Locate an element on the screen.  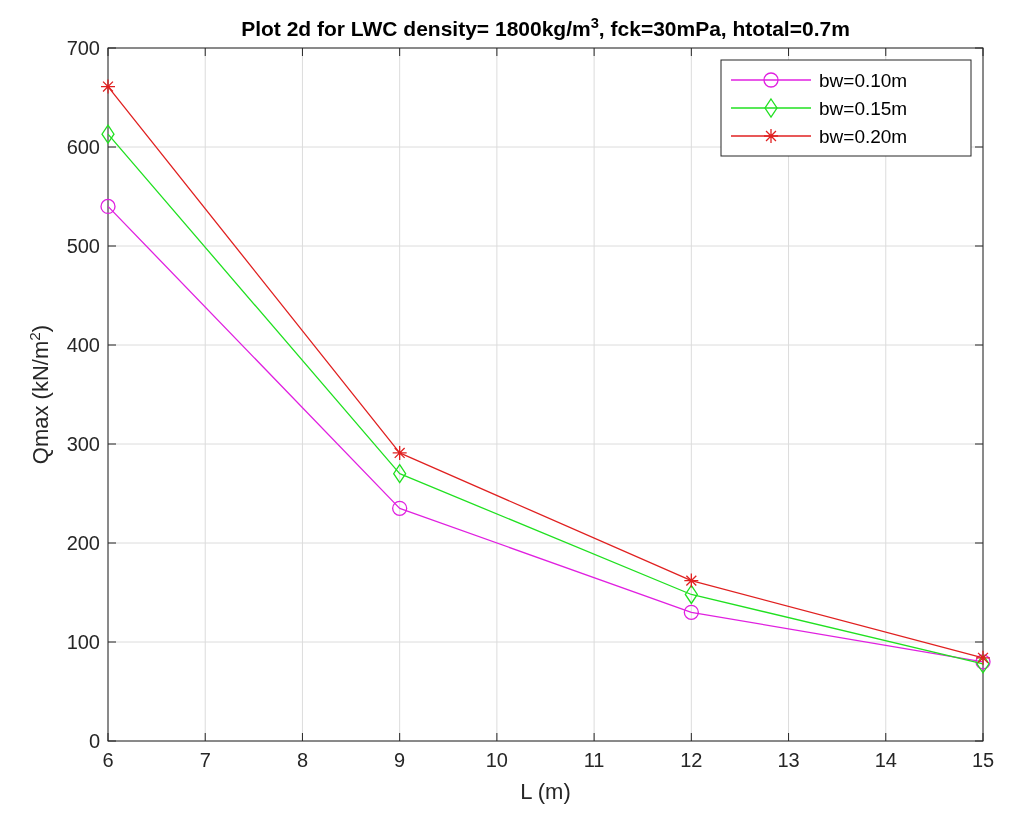
y-tick-label: 300 is located at coordinates (83, 444).